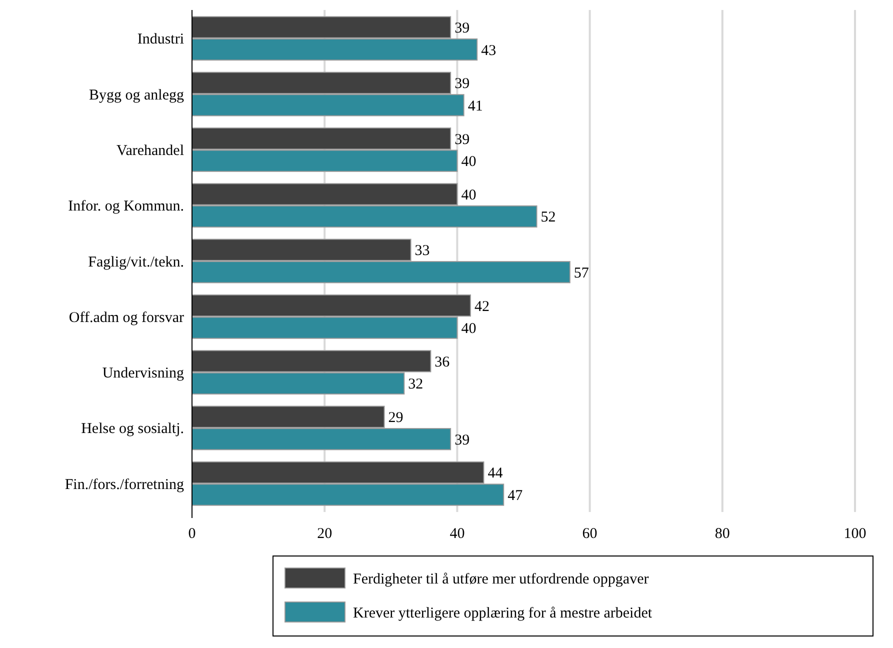 The width and height of the screenshot is (893, 648). What do you see at coordinates (501, 579) in the screenshot?
I see `legend-label: Ferdigheter til å utføre mer utfordrende oppgaver` at bounding box center [501, 579].